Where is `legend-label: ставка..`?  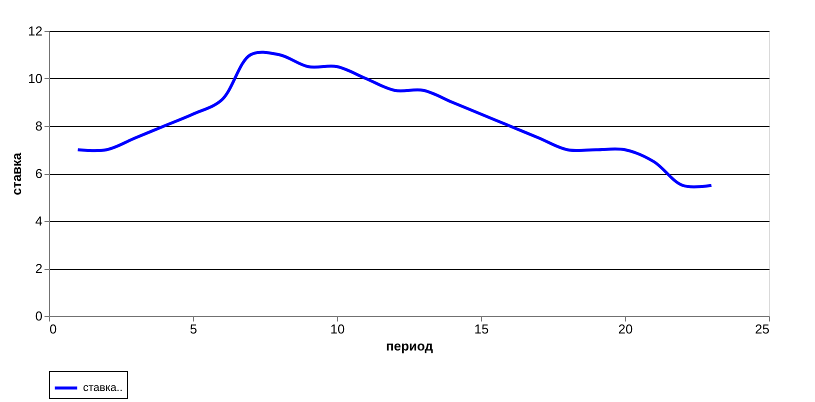 legend-label: ставка.. is located at coordinates (103, 388).